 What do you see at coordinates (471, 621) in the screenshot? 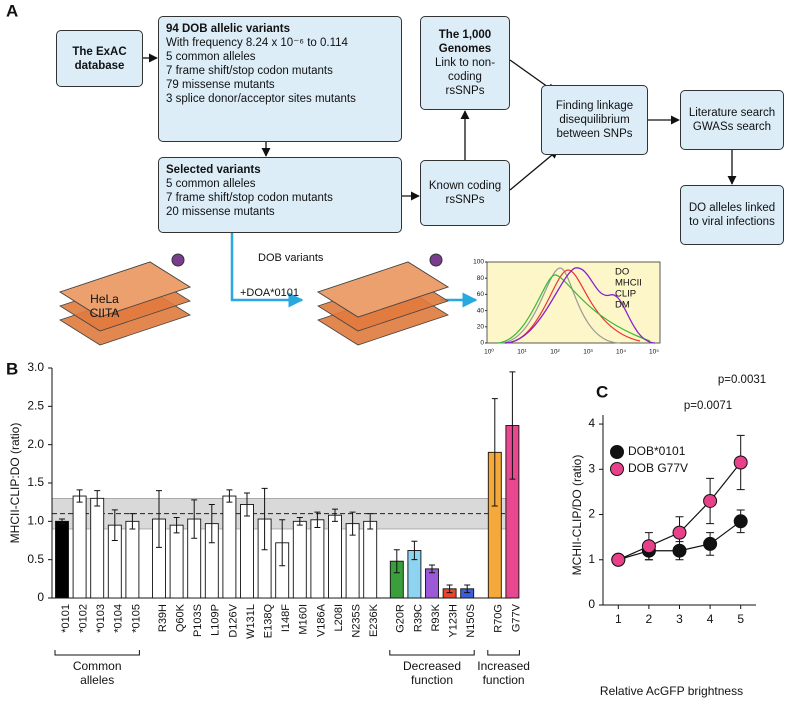
I see `x-tick-label: N150S` at bounding box center [471, 621].